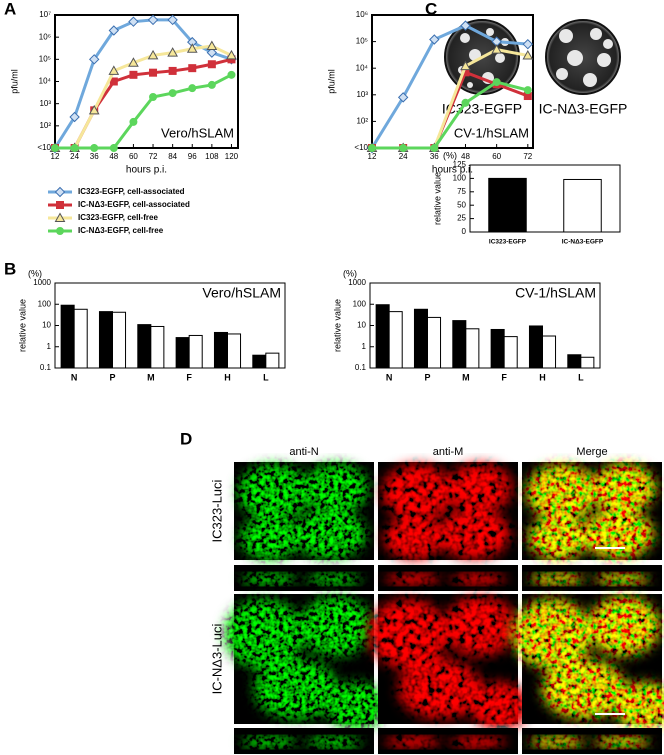  I want to click on row-label: IC-NΔ3-Luci, so click(216, 658).